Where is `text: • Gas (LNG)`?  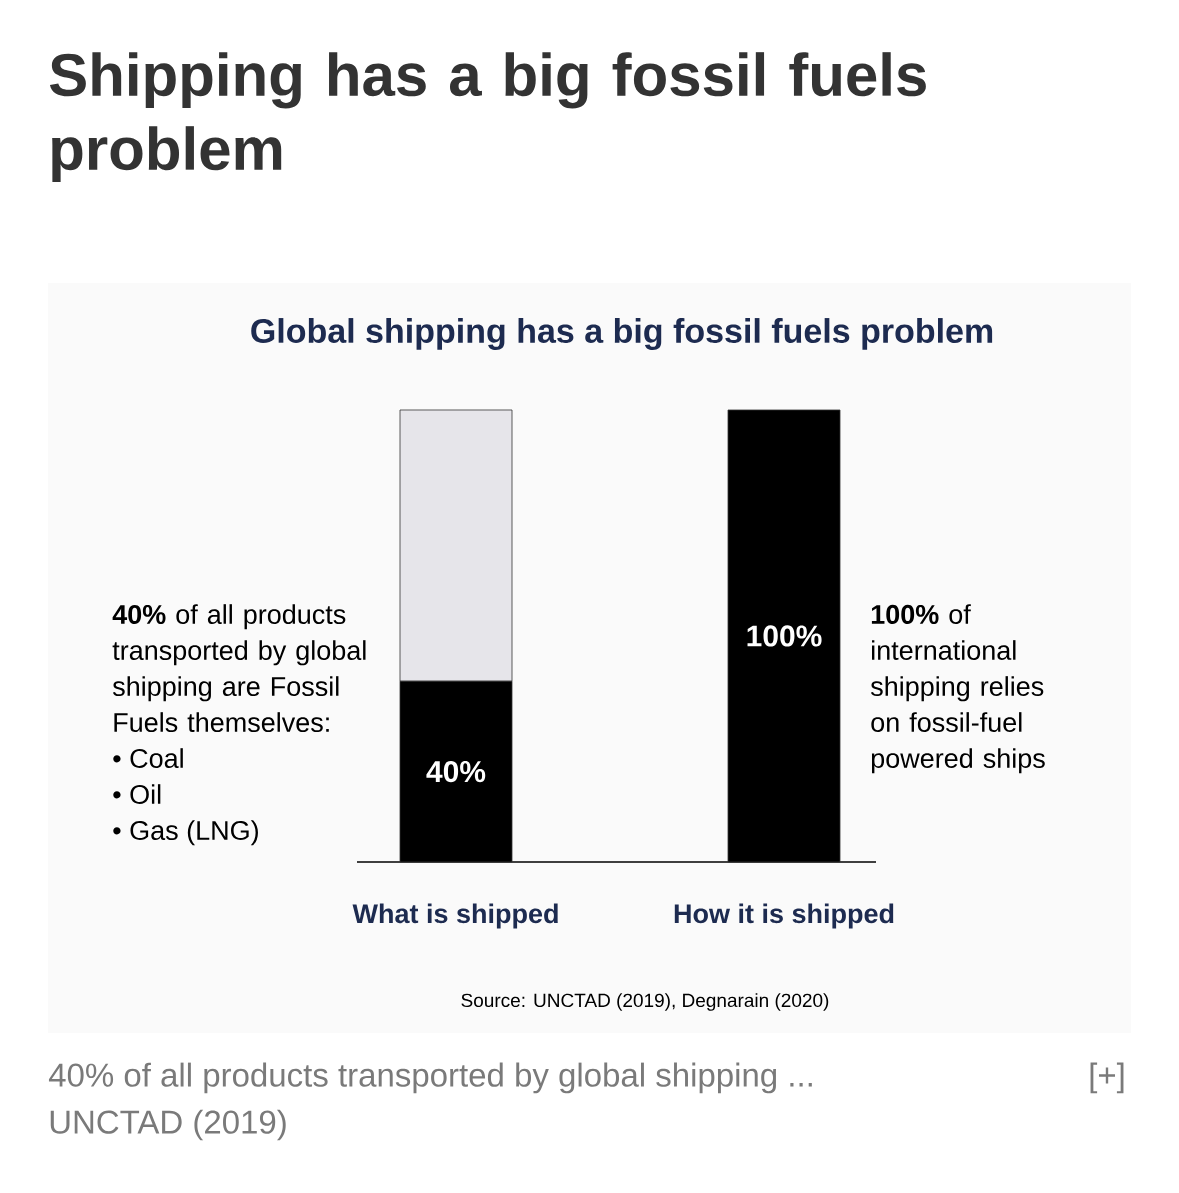
text: • Gas (LNG) is located at coordinates (185, 833).